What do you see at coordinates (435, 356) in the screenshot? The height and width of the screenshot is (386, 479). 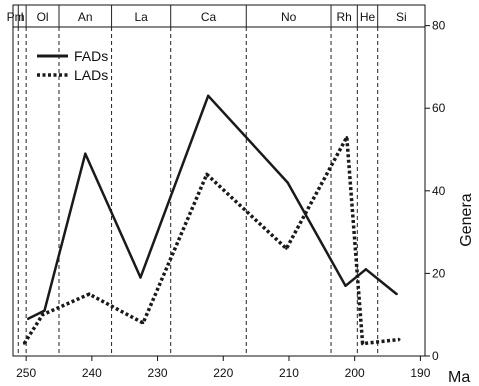 I see `y-tick-label: 0` at bounding box center [435, 356].